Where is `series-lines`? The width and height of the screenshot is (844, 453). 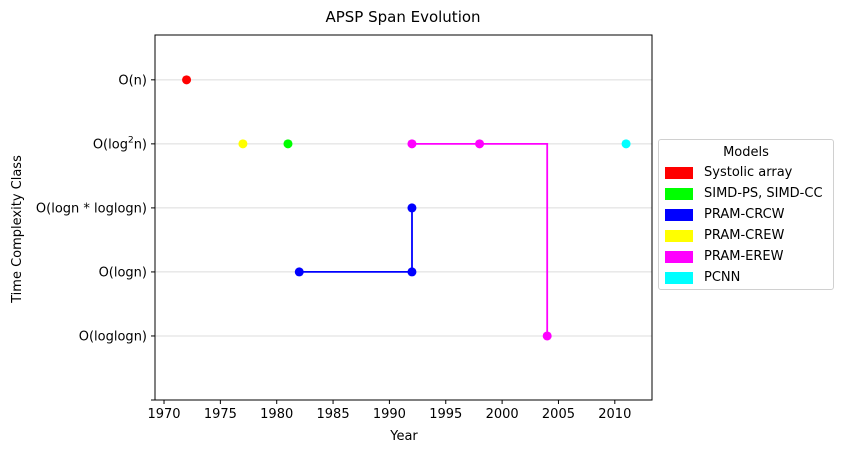 series-lines is located at coordinates (424, 239).